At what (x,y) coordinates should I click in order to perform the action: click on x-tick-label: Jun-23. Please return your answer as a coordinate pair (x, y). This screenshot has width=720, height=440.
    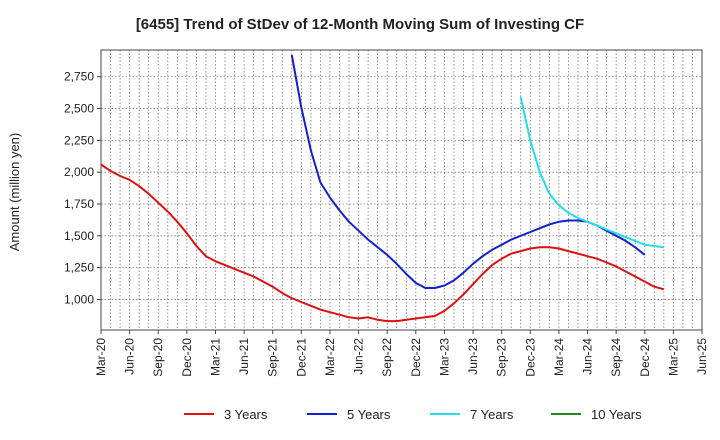
    Looking at the image, I should click on (473, 356).